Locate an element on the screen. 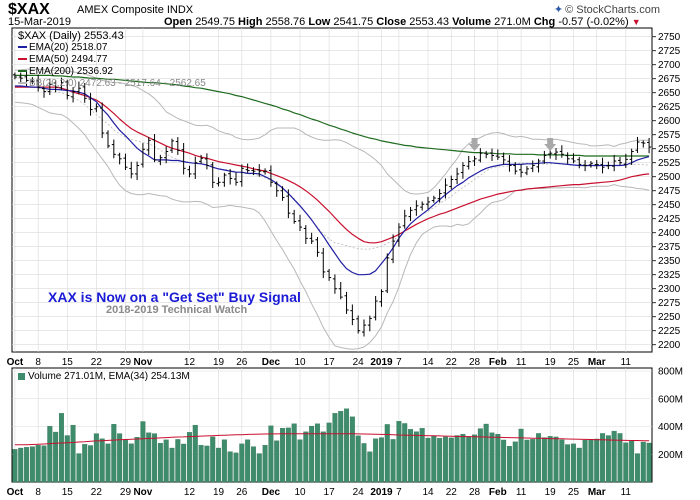  price-tick-label: 2450 is located at coordinates (669, 205).